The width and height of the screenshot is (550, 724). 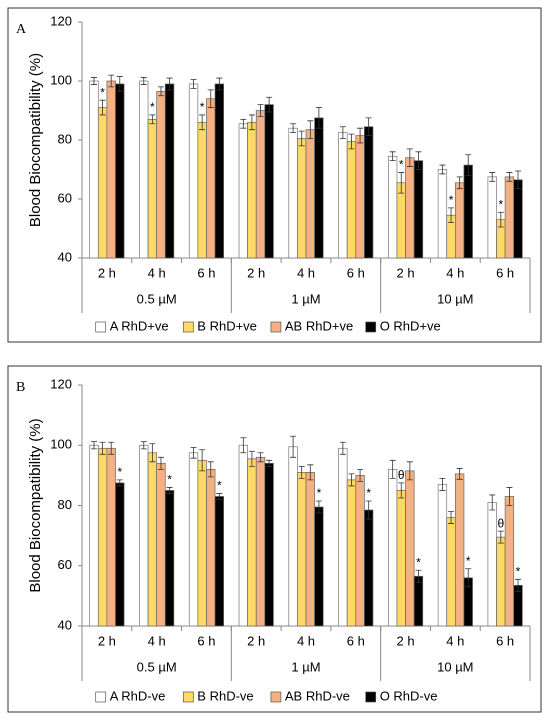 What do you see at coordinates (65, 504) in the screenshot?
I see `y-tick-label: 80` at bounding box center [65, 504].